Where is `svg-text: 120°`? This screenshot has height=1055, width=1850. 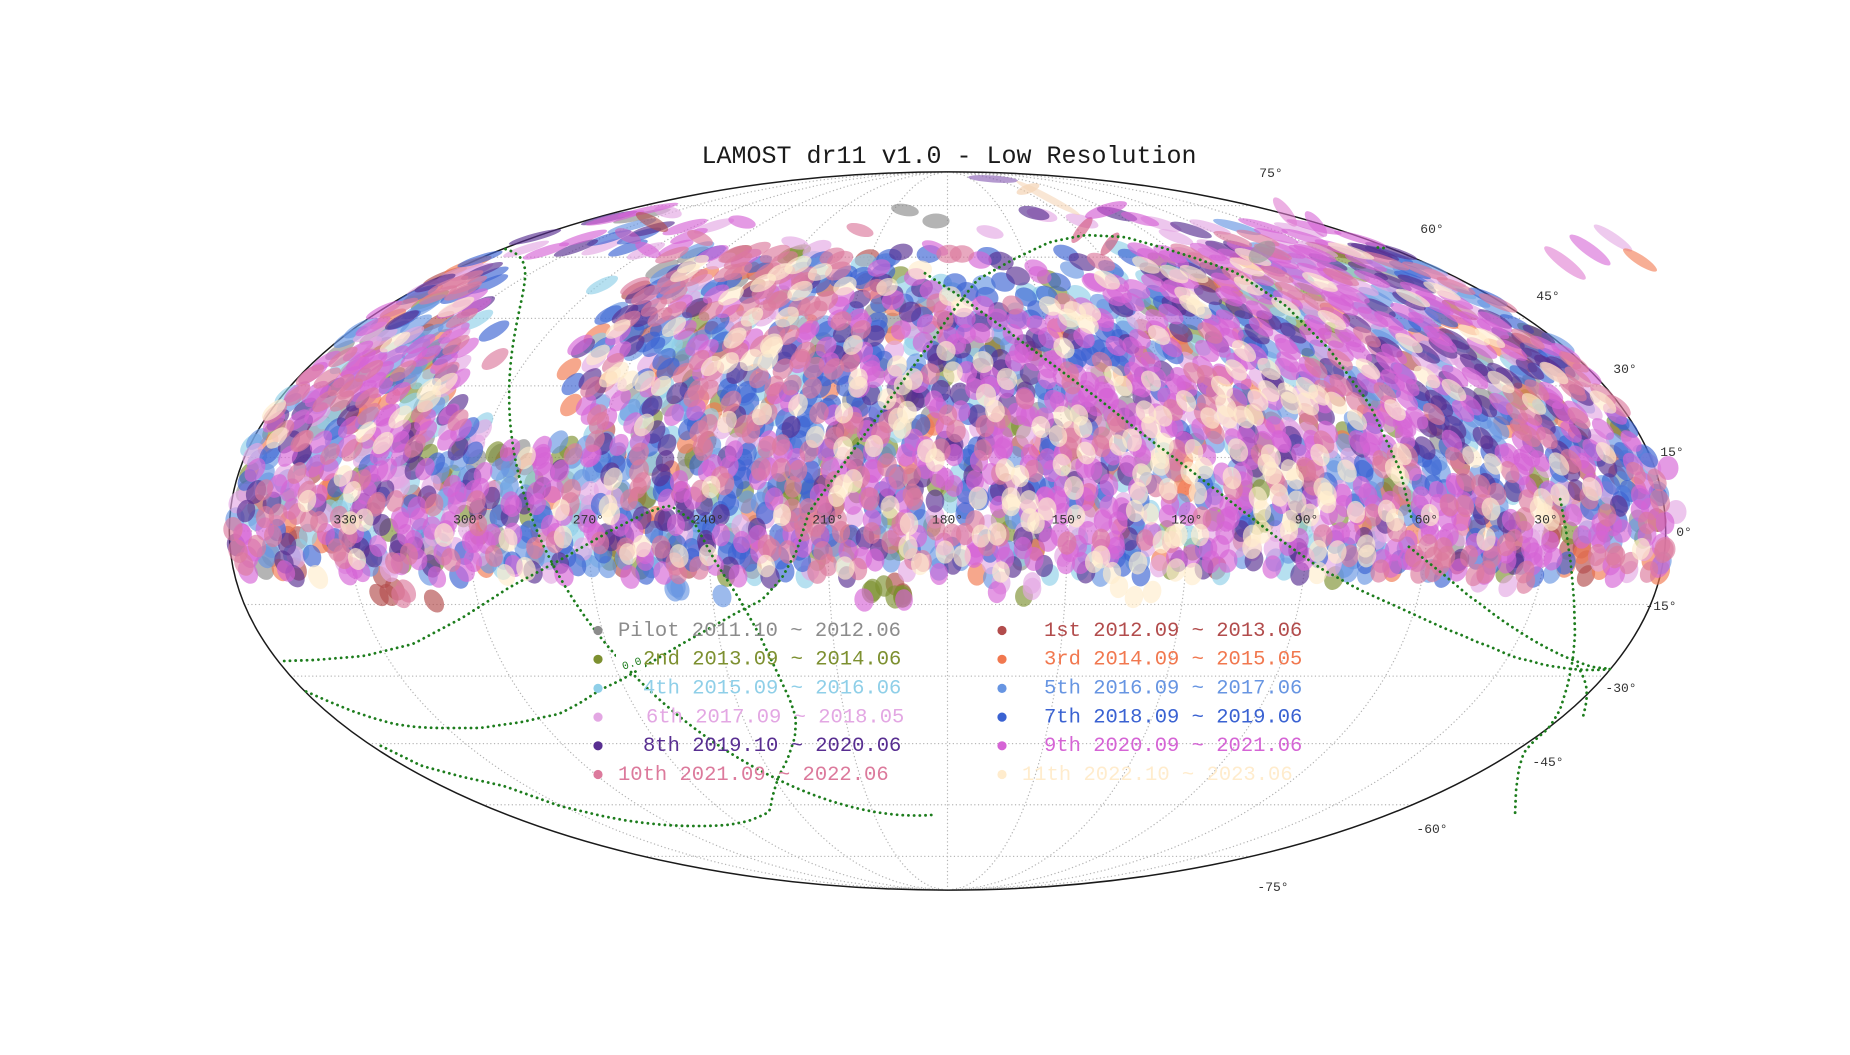
svg-text: 120° is located at coordinates (1186, 520).